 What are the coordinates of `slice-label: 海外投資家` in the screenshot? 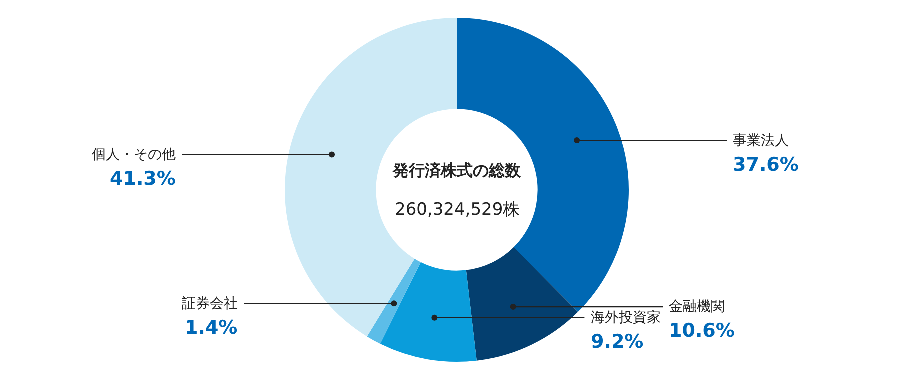 It's located at (626, 318).